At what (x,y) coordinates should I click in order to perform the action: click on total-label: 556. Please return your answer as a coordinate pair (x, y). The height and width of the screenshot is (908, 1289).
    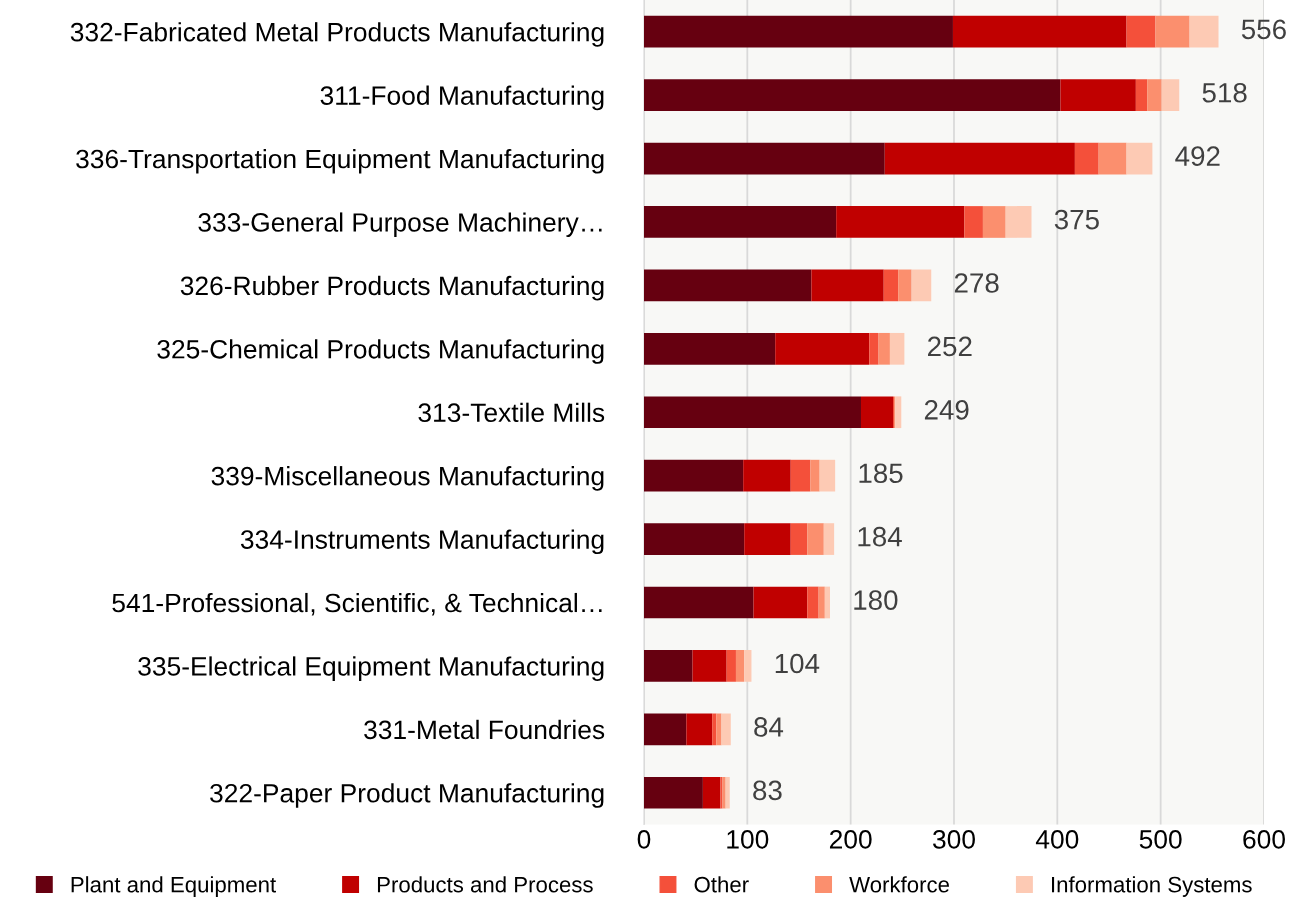
    Looking at the image, I should click on (1263, 29).